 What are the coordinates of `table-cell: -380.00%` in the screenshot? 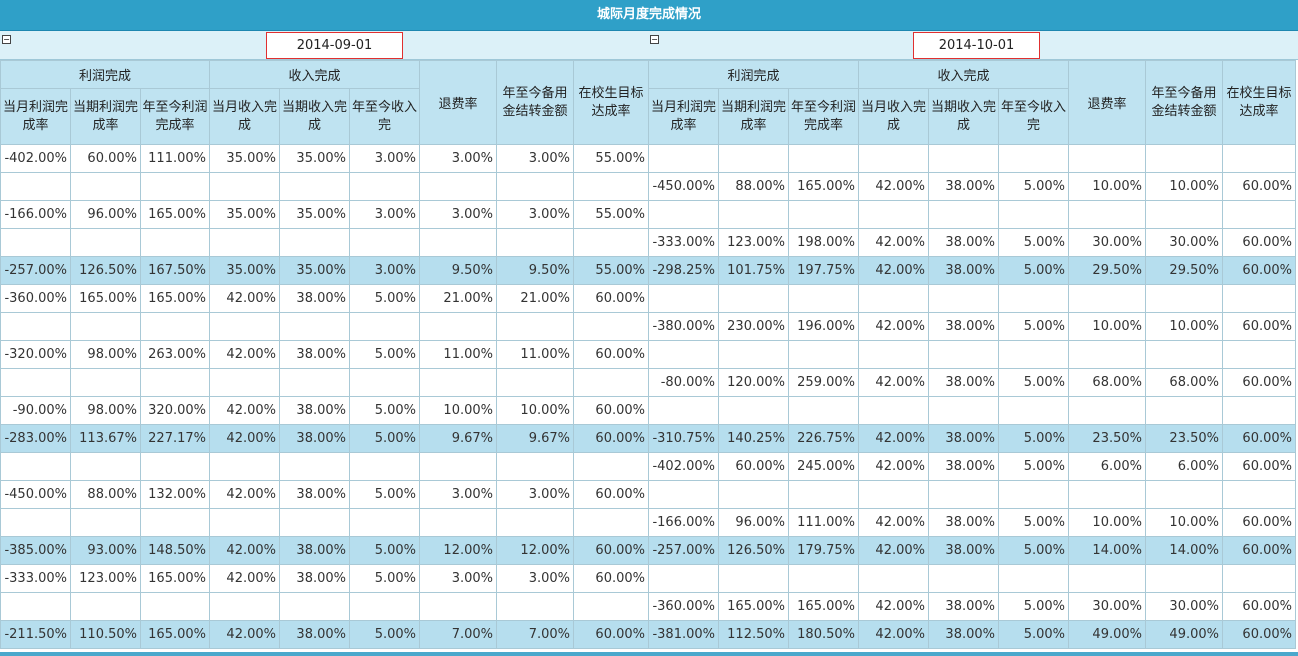 It's located at (683, 326).